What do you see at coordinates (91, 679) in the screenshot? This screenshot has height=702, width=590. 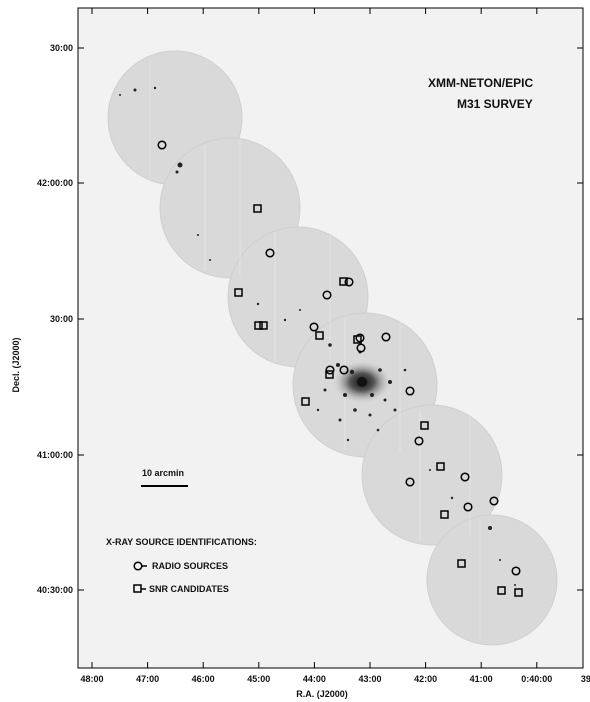 I see `x-tick-label: 48:00` at bounding box center [91, 679].